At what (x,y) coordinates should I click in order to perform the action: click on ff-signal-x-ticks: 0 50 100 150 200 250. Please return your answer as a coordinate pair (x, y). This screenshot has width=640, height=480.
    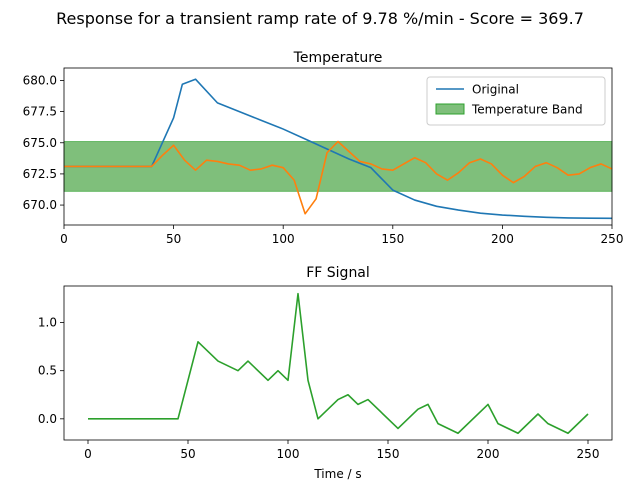
    Looking at the image, I should click on (341, 450).